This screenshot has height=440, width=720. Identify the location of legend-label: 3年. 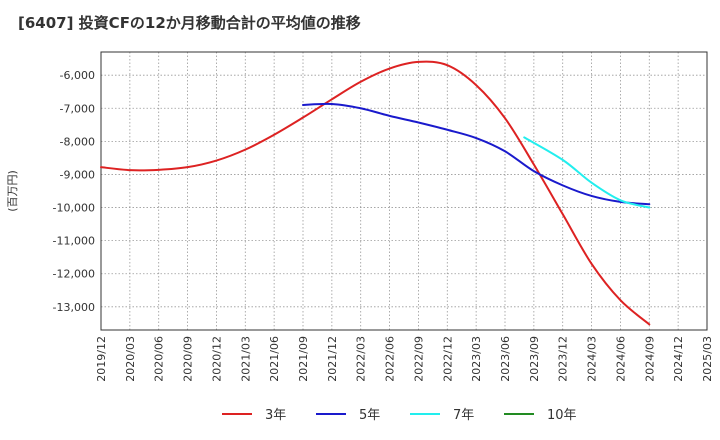
(275, 415).